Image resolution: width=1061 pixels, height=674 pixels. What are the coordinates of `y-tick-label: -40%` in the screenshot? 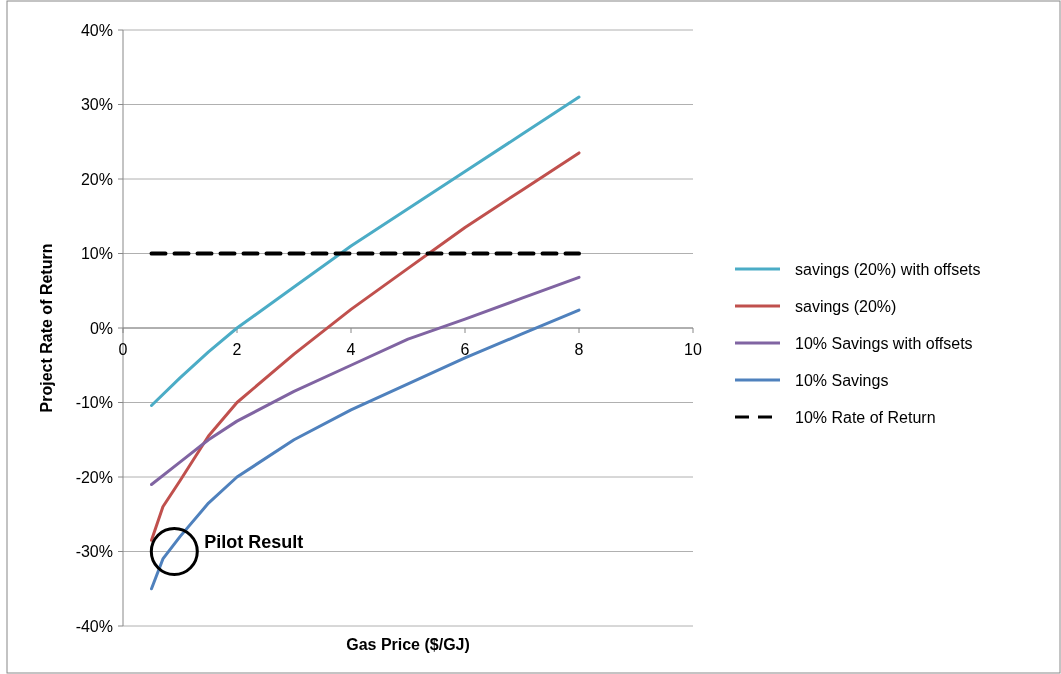 It's located at (94, 626).